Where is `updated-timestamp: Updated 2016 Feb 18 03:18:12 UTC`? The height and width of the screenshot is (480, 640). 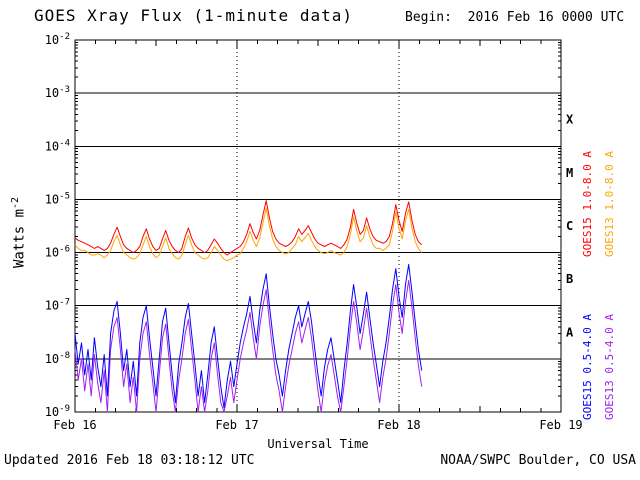 updated-timestamp: Updated 2016 Feb 18 03:18:12 UTC is located at coordinates (129, 460).